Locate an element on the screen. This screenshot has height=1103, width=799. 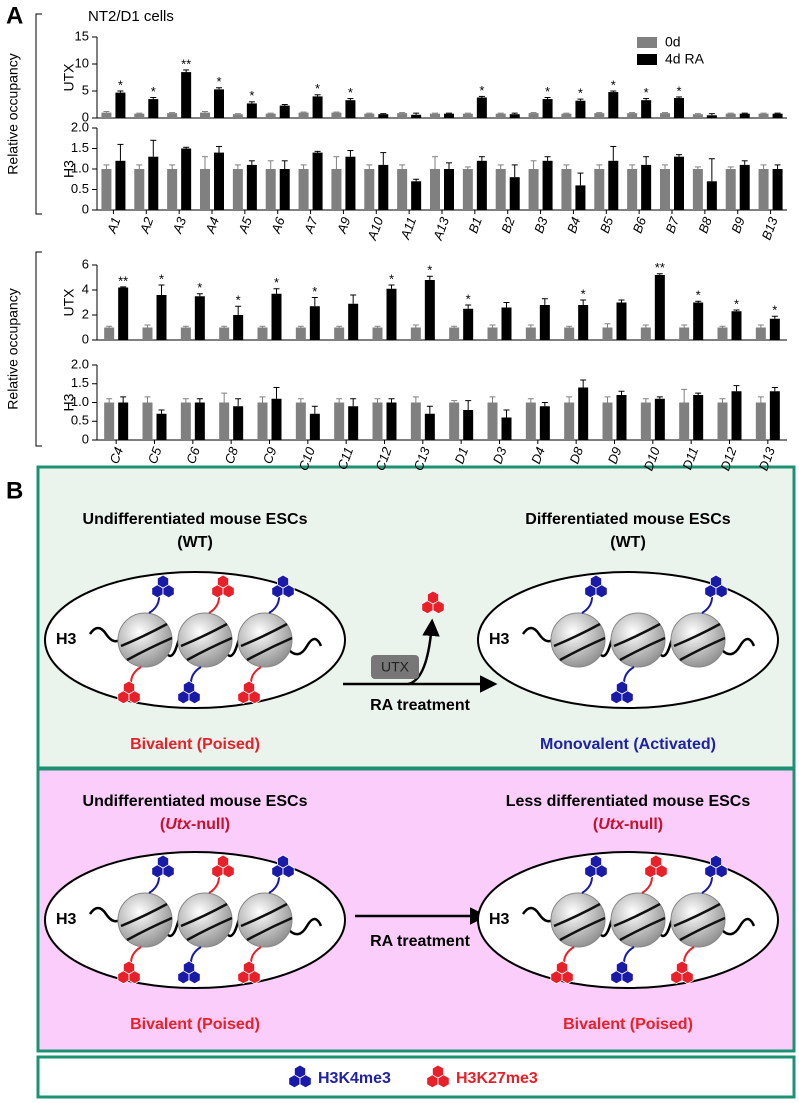
nucleosome is located at coordinates (578, 920).